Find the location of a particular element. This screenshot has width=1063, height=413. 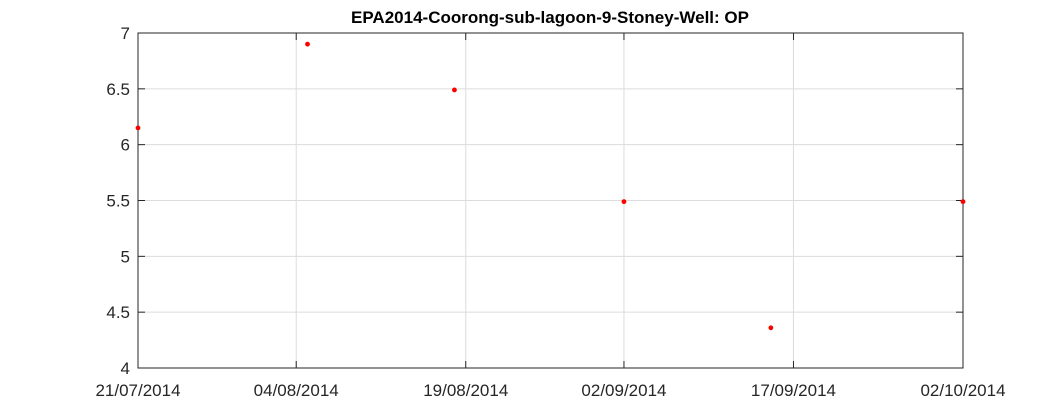

y-tick-label: 5.5 is located at coordinates (118, 201).